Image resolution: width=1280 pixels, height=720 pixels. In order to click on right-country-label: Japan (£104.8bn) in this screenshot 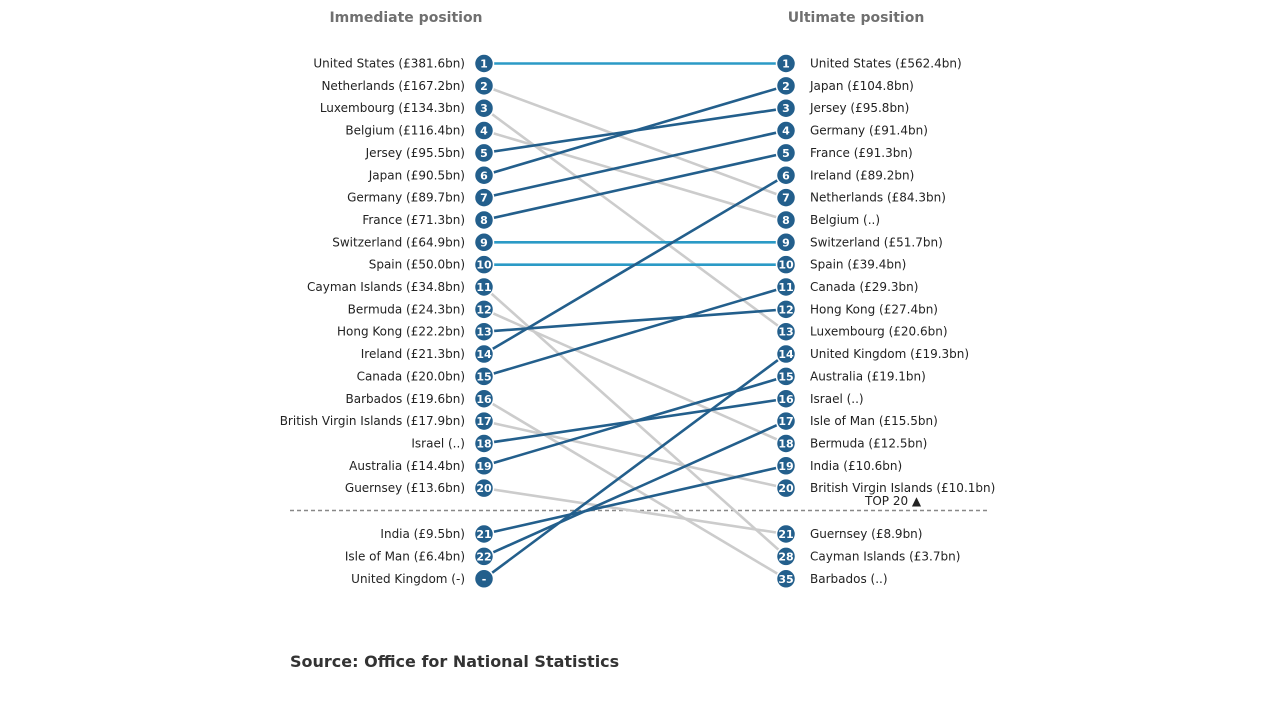, I will do `click(861, 86)`.